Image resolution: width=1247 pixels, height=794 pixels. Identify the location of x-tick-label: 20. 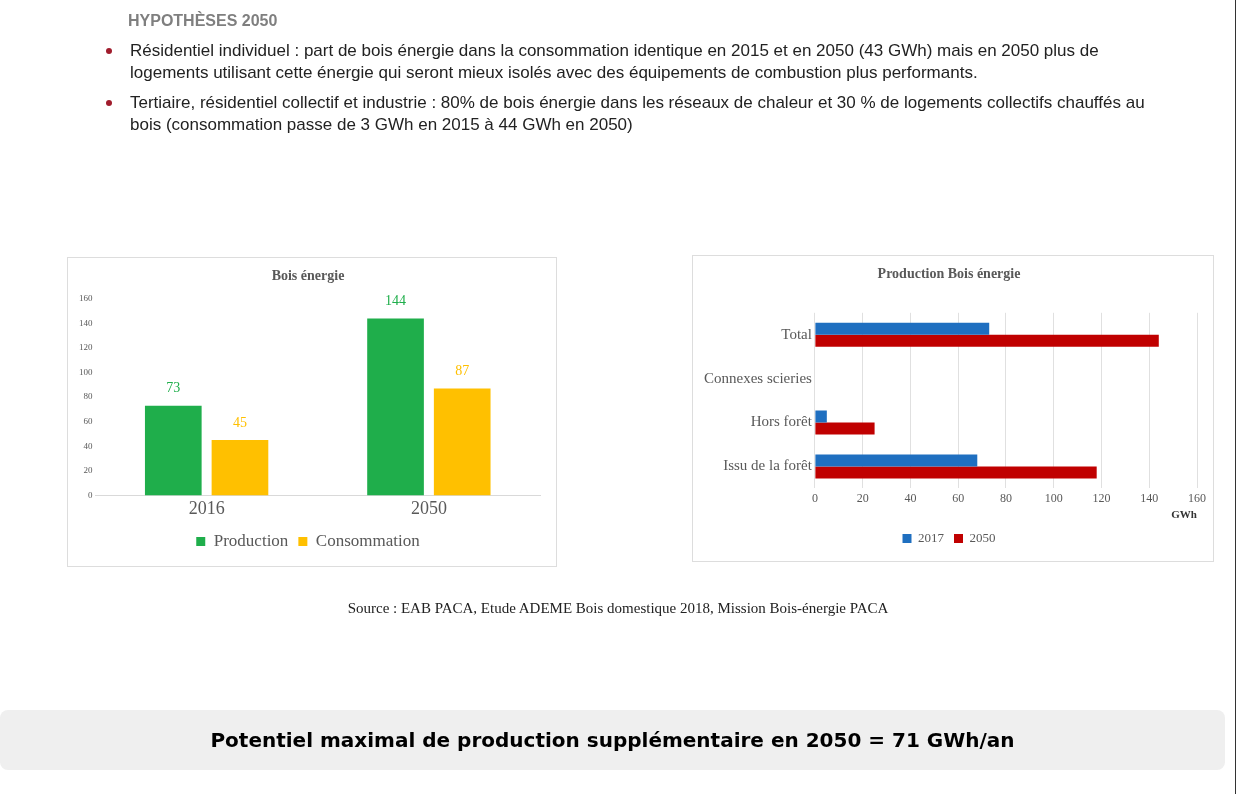
(862, 497).